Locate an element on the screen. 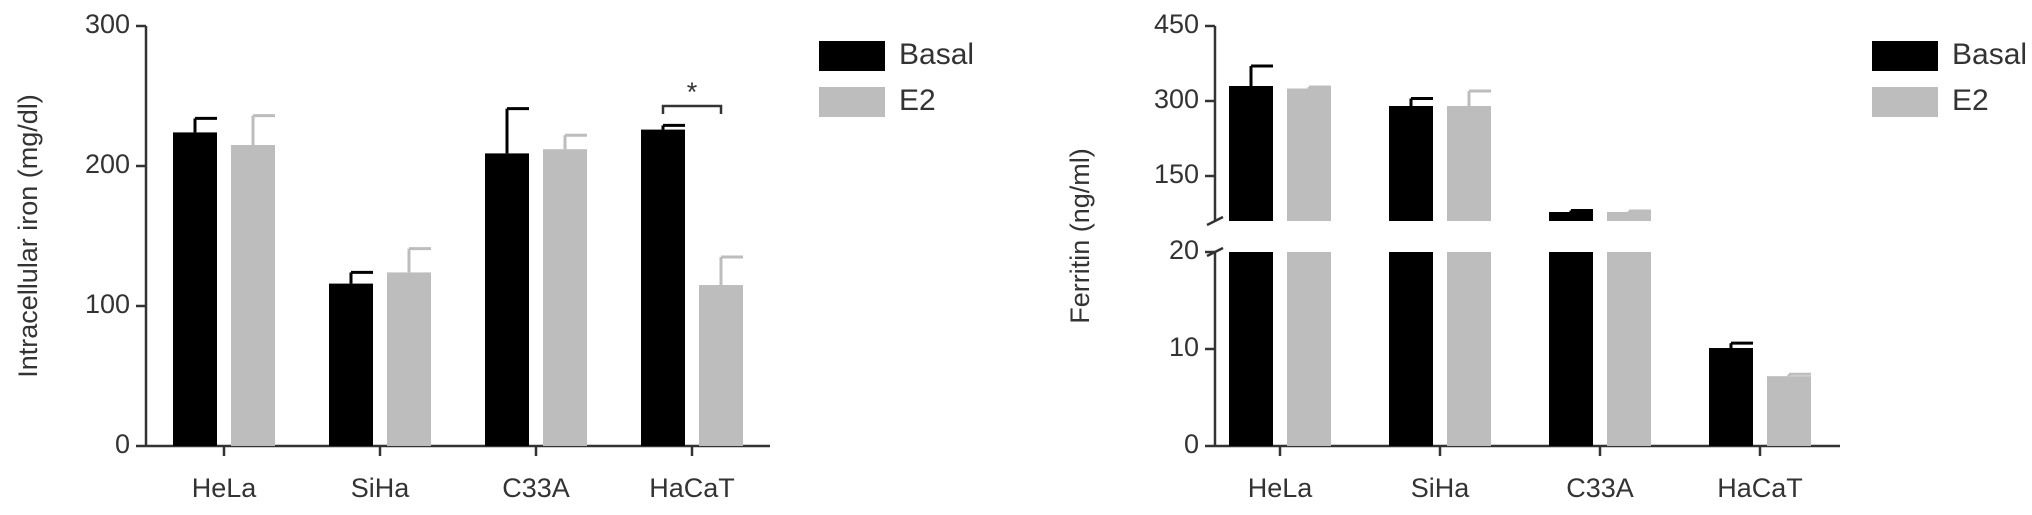 The width and height of the screenshot is (2032, 515). y-tick-label: 20 is located at coordinates (1184, 250).